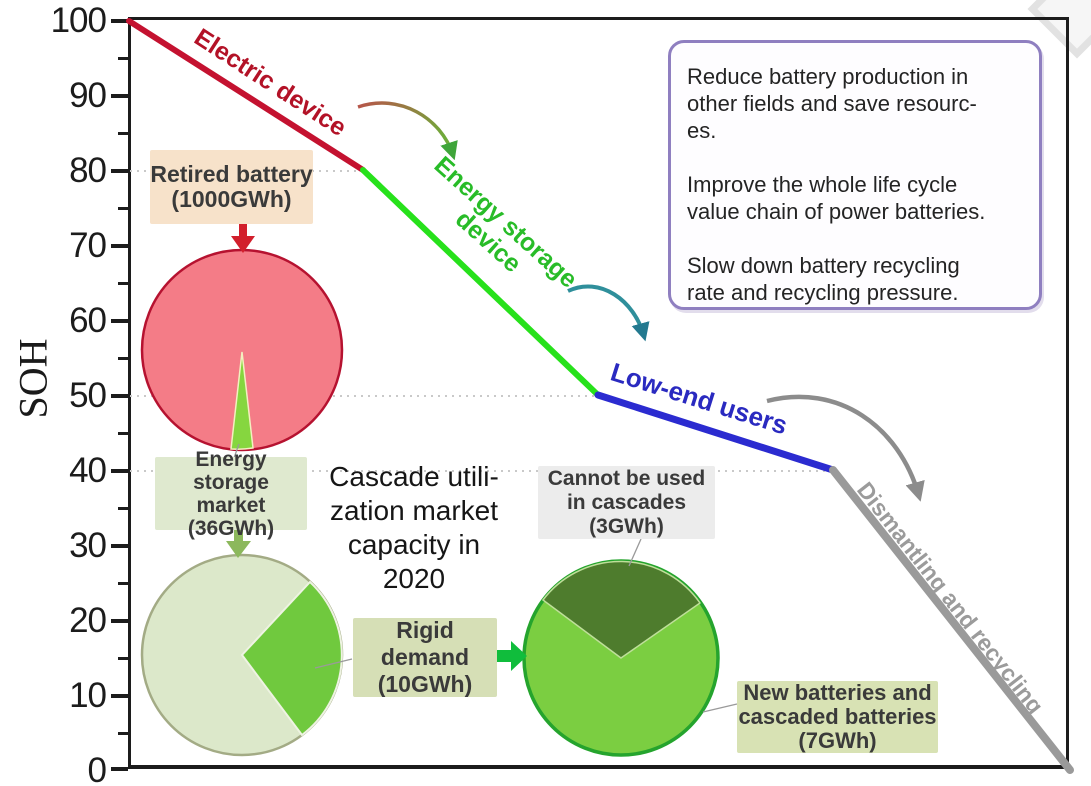  What do you see at coordinates (97, 768) in the screenshot?
I see `y-tick-label-0: 0` at bounding box center [97, 768].